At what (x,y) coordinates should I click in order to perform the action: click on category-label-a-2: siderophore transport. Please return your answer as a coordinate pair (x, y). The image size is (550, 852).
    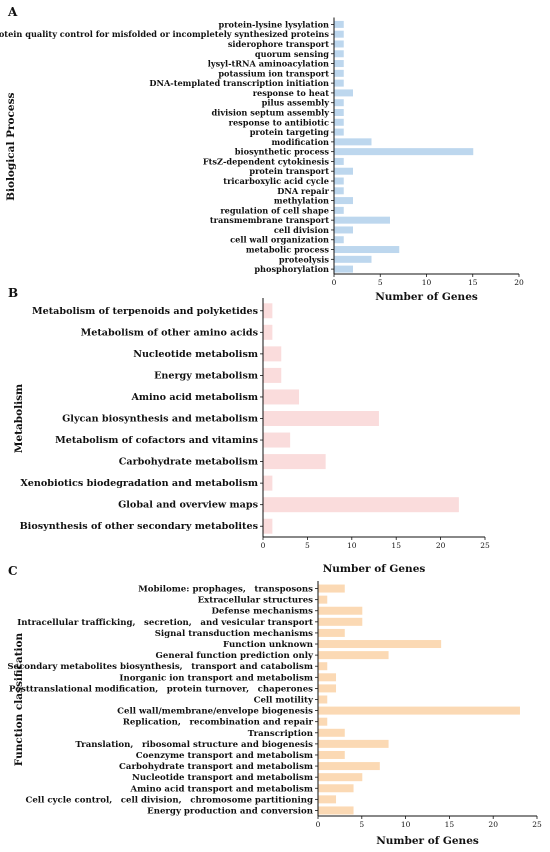
    Looking at the image, I should click on (278, 44).